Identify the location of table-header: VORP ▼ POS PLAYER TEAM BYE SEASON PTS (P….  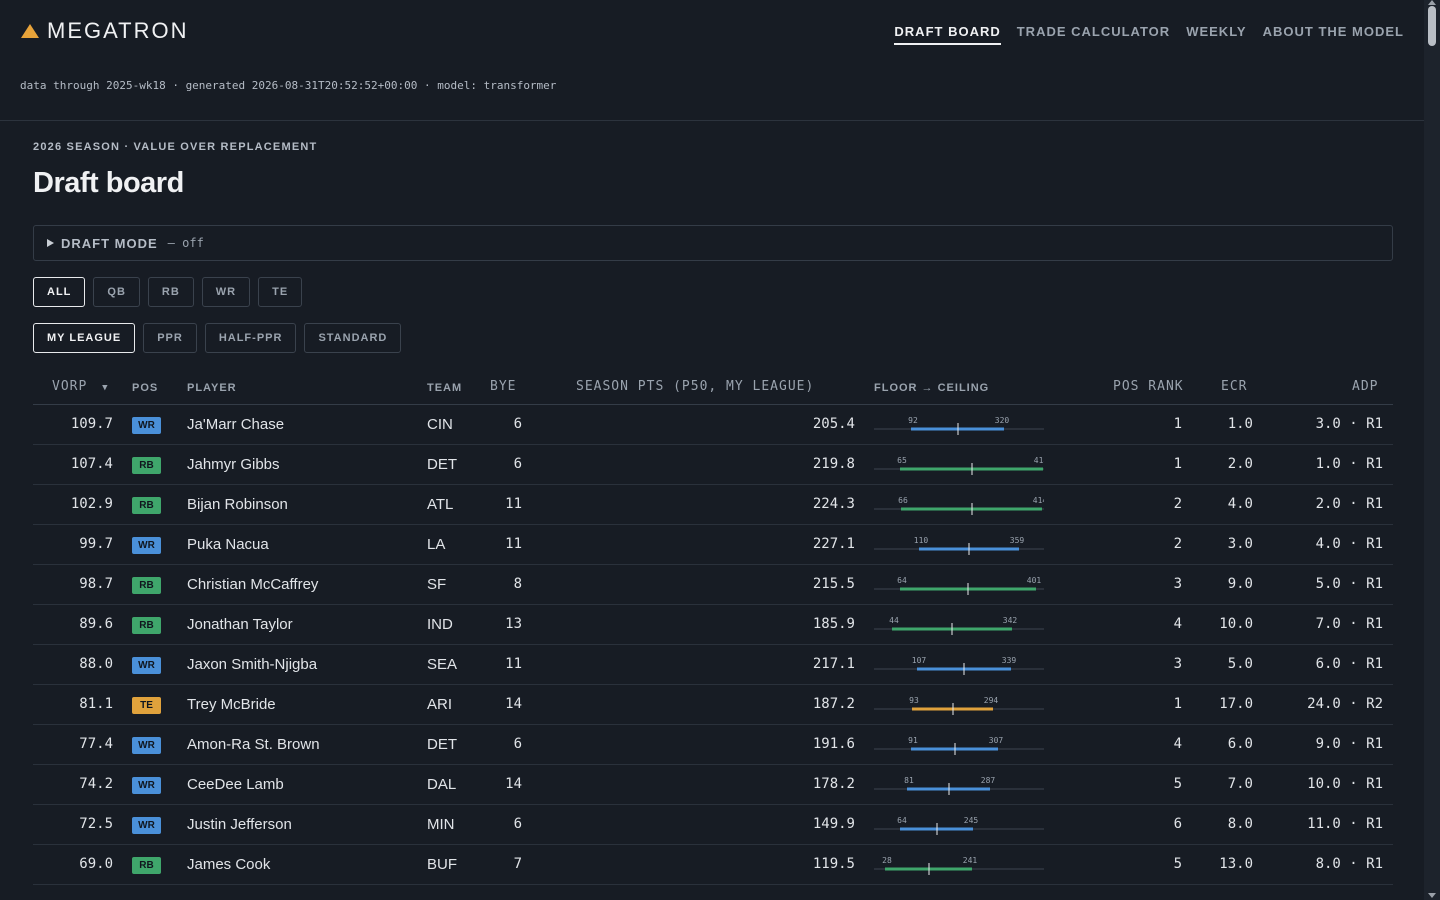
(713, 386).